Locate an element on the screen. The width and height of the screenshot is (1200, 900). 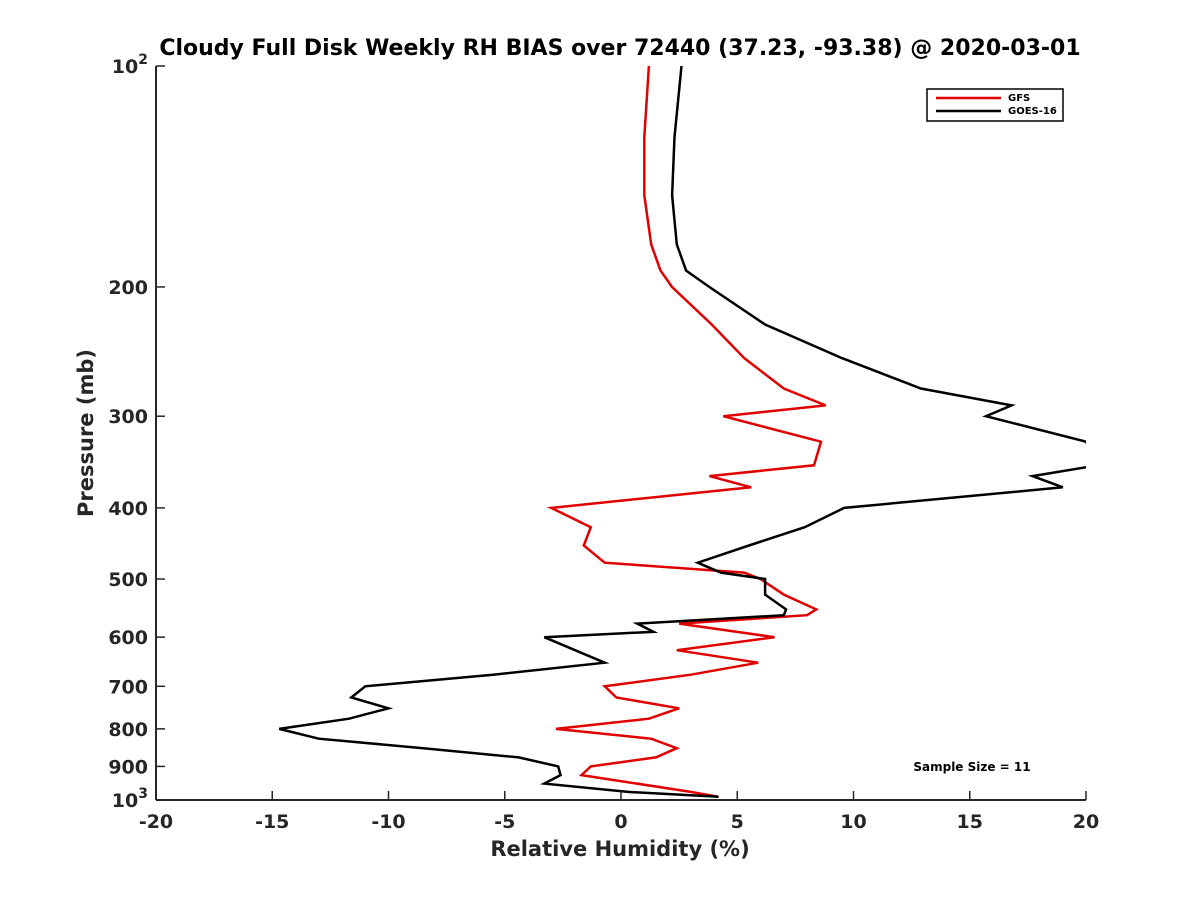
x-tick-label: 20 is located at coordinates (1086, 822).